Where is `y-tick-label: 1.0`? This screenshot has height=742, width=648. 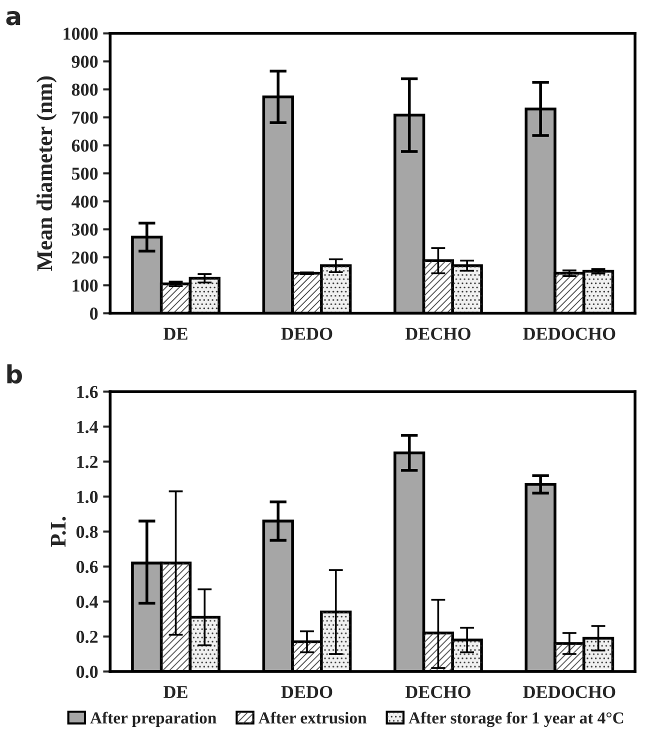
y-tick-label: 1.0 is located at coordinates (87, 497).